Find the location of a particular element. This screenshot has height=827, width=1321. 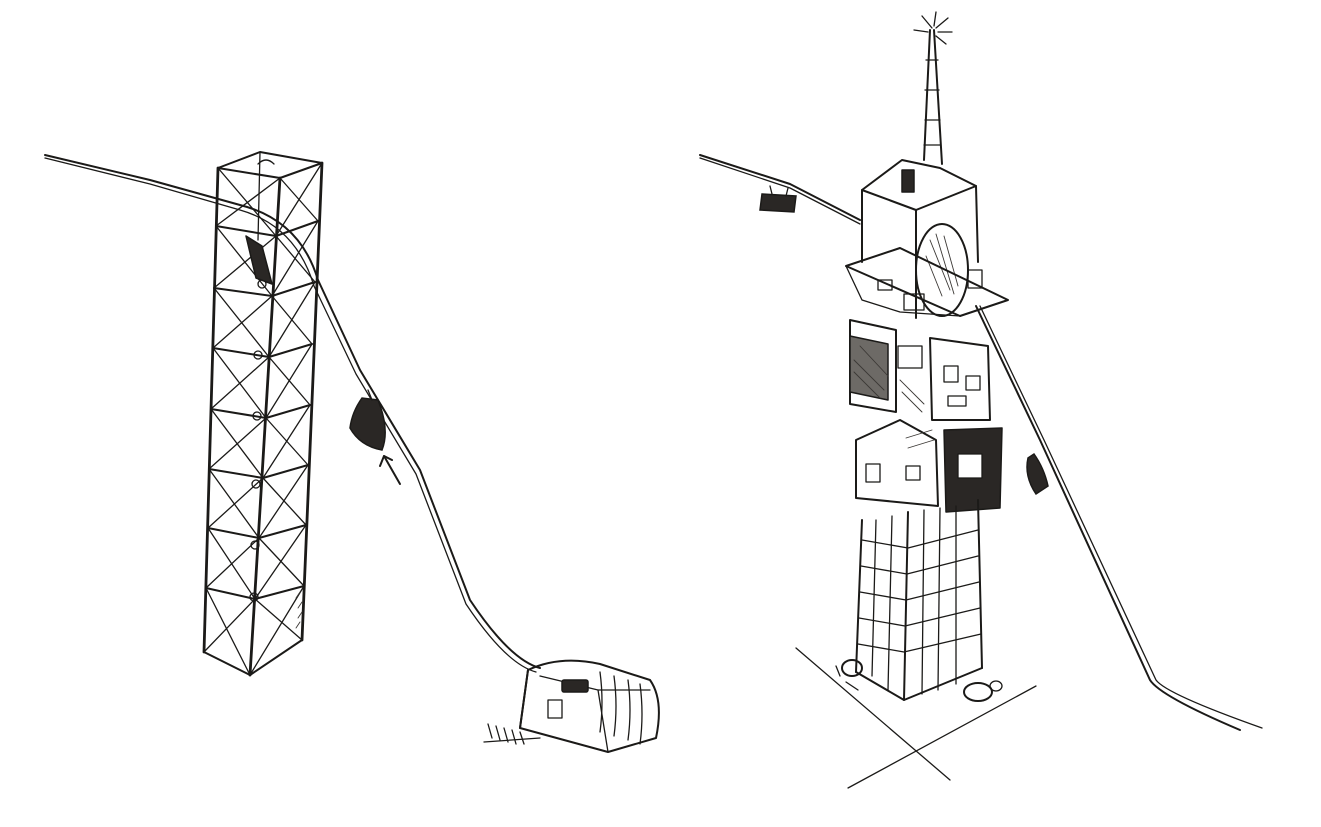

left-gondola is located at coordinates (367, 420).